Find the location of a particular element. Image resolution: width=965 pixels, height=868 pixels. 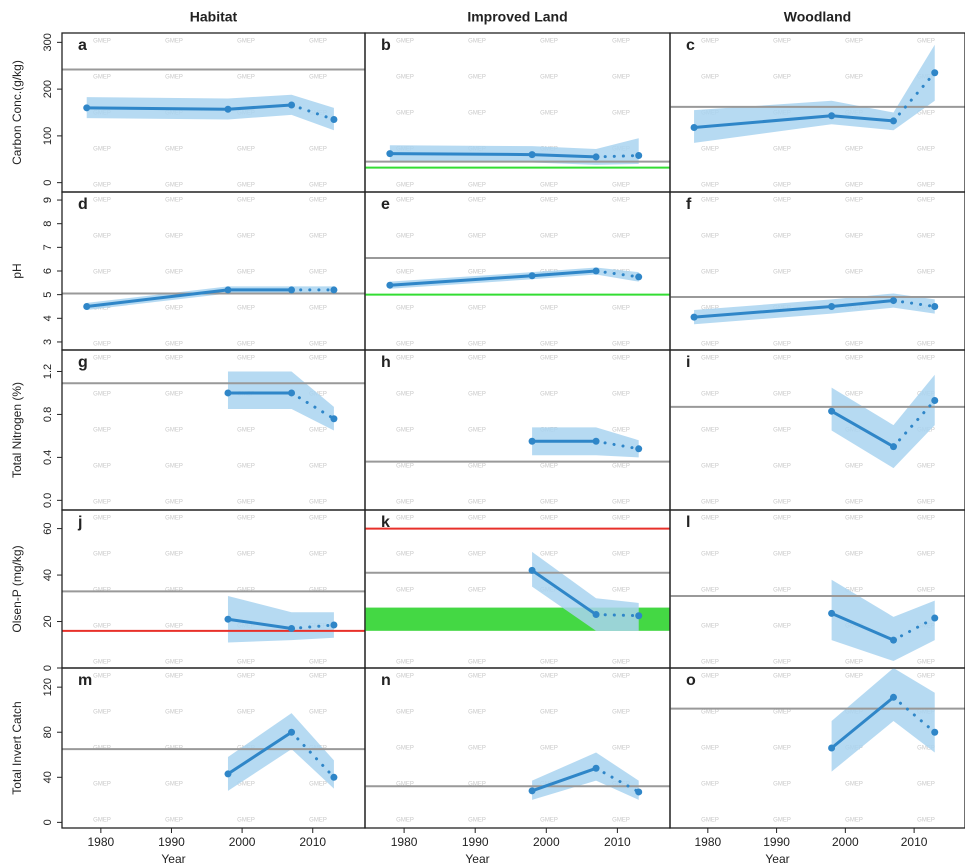

panel-label: k is located at coordinates (385, 522).